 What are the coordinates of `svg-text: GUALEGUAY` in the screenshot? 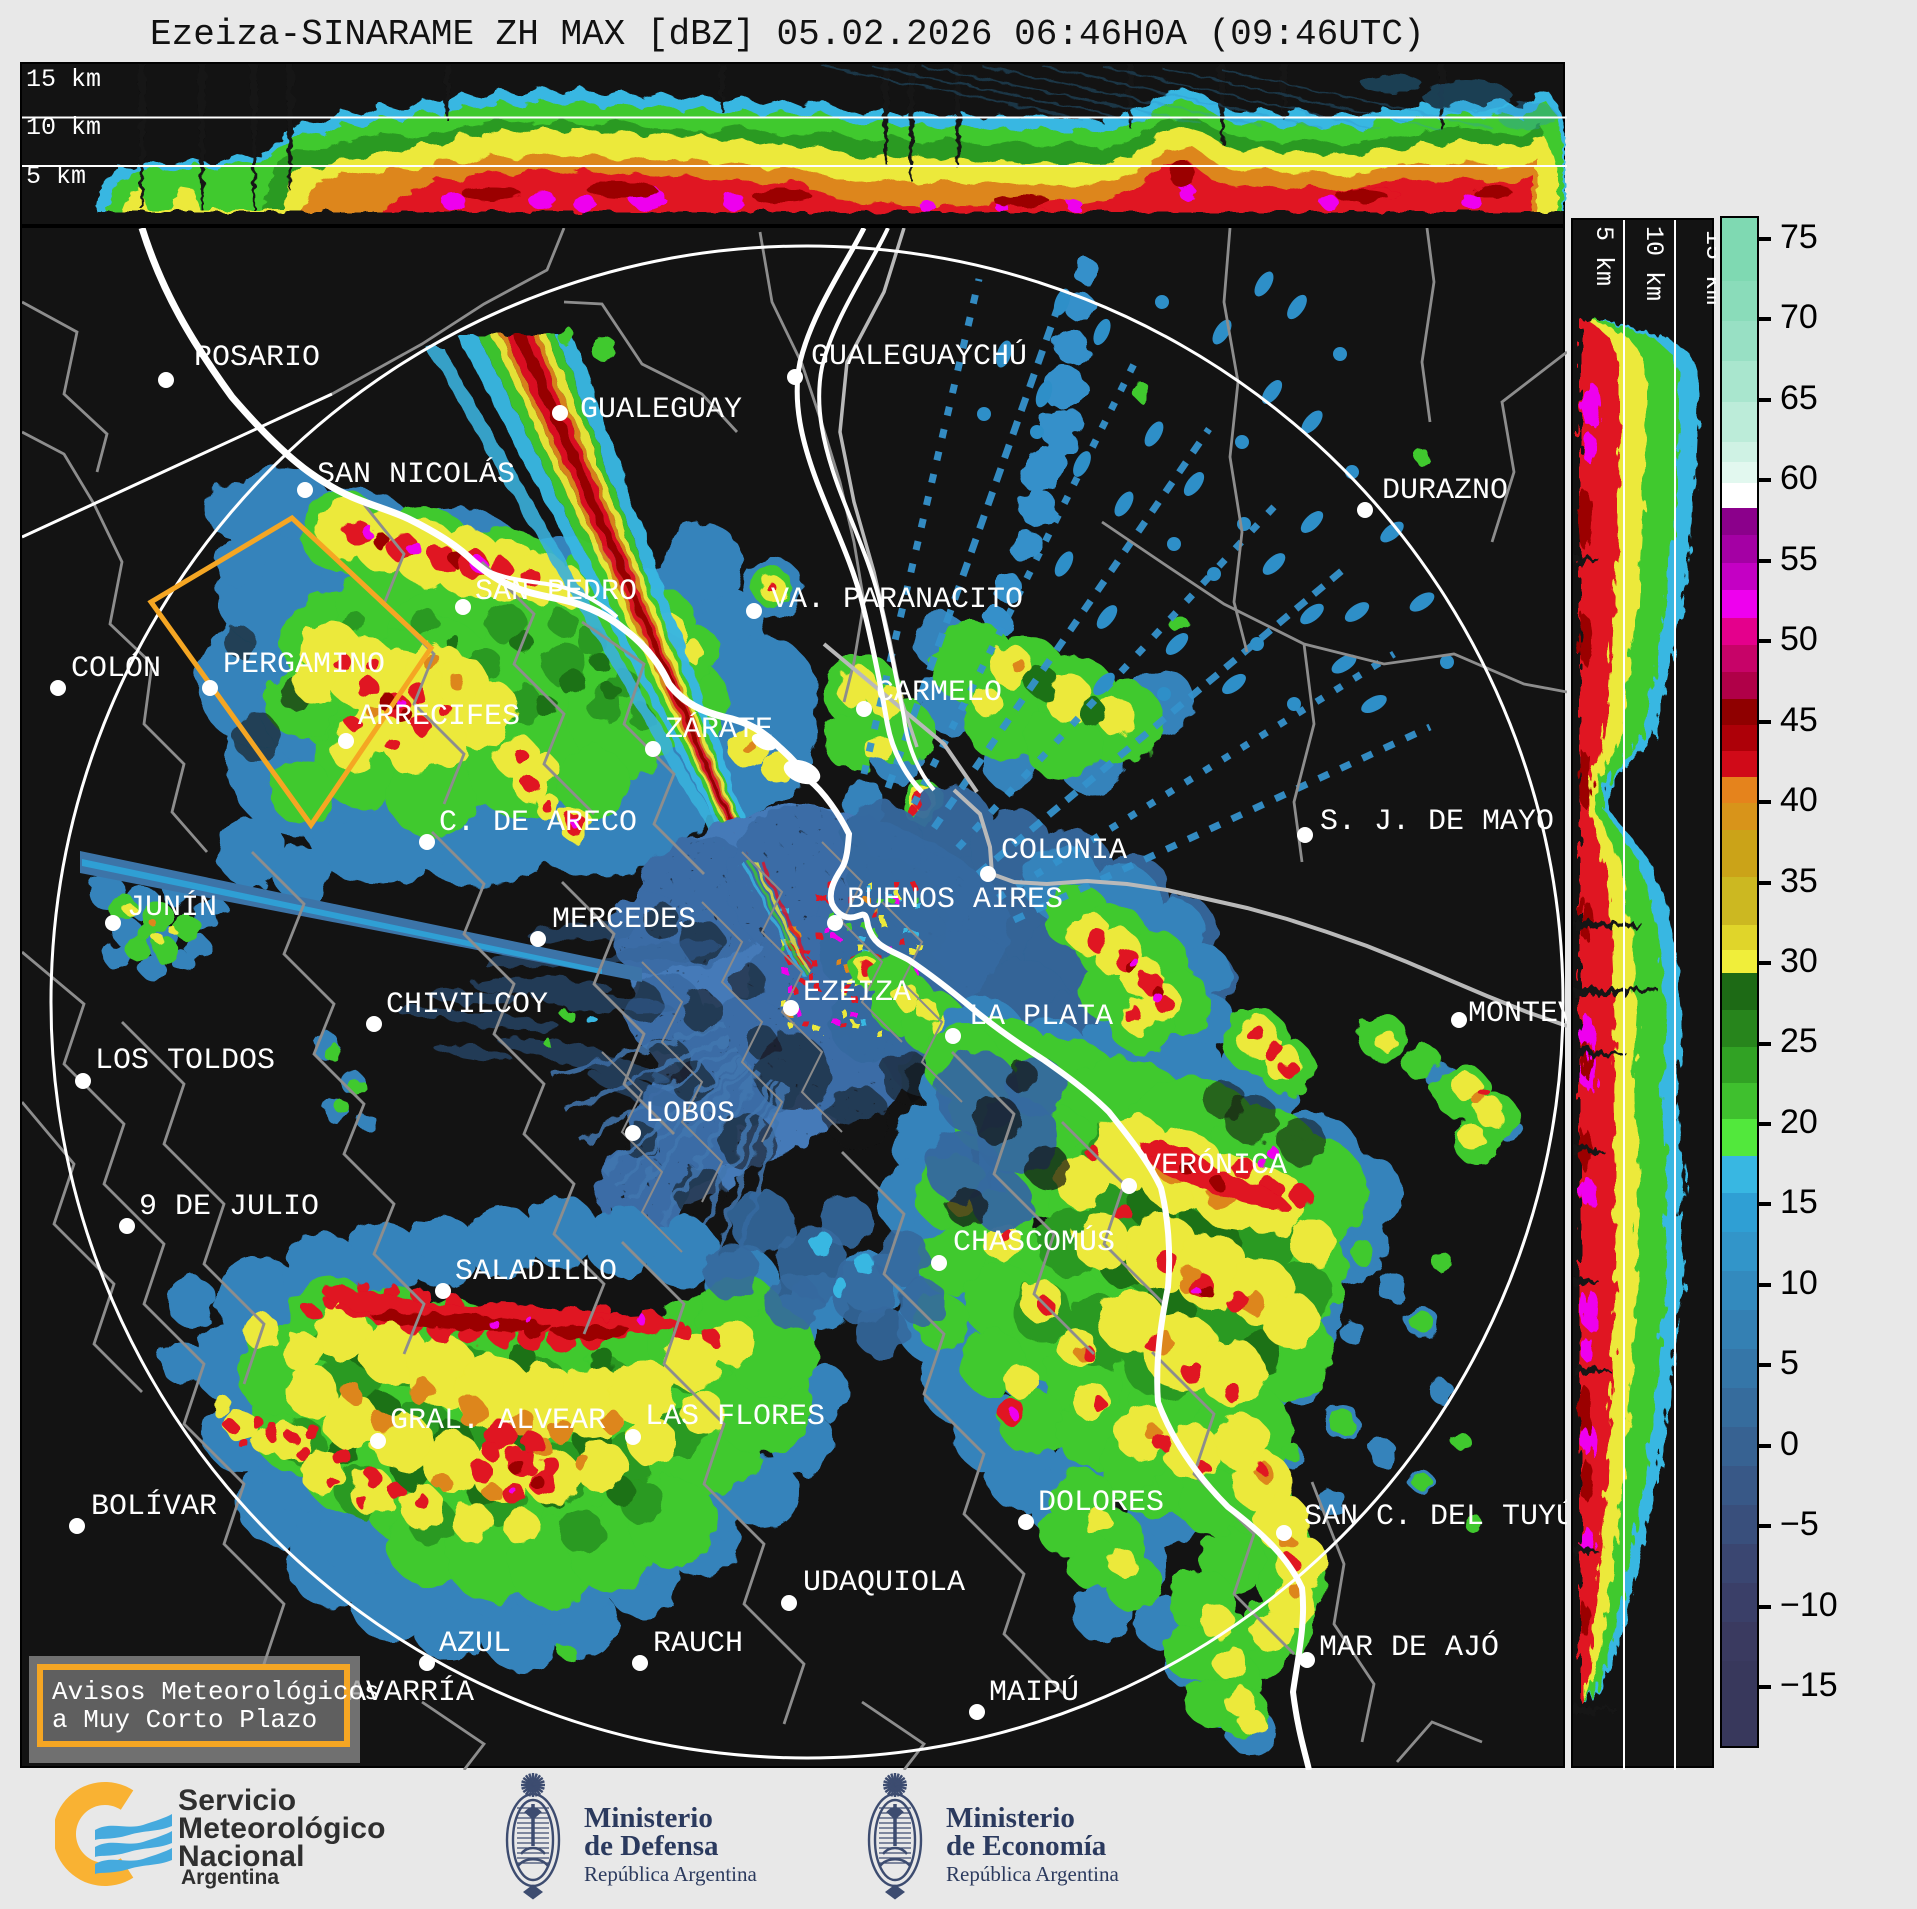 It's located at (661, 410).